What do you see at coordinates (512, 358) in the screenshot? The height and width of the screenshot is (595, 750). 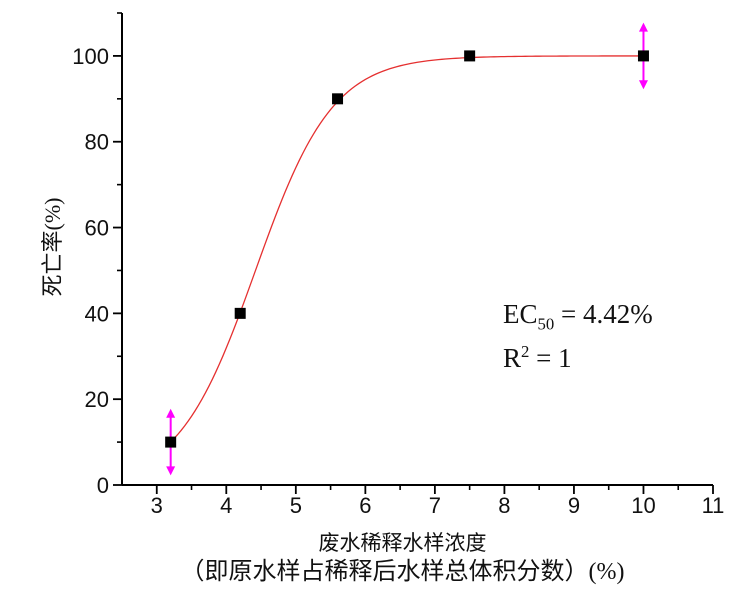 I see `r2-base: R` at bounding box center [512, 358].